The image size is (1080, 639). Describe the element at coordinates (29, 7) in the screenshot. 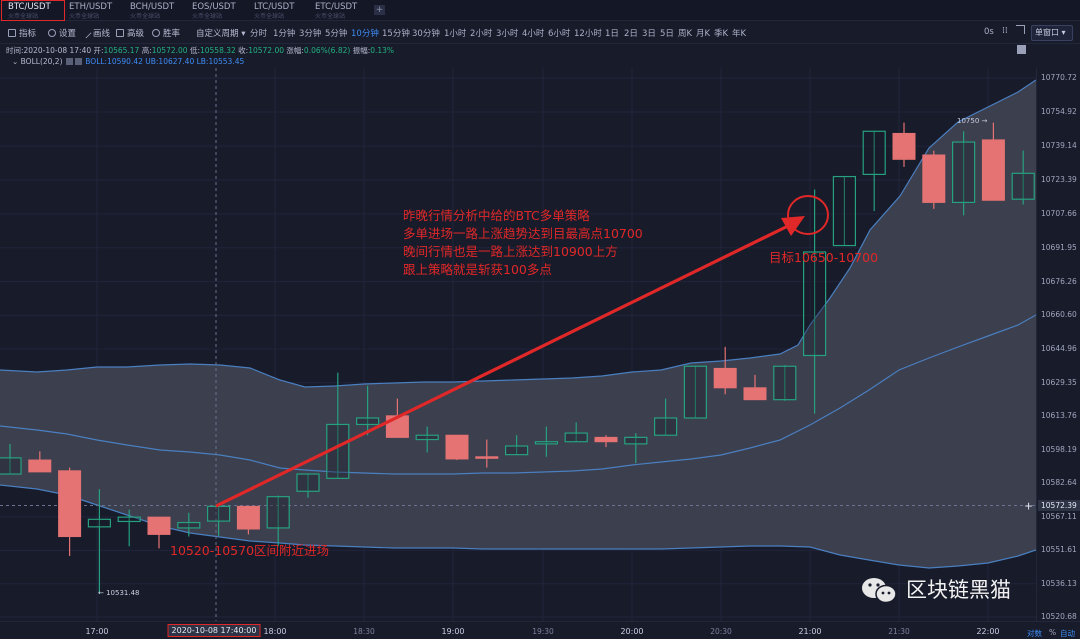

I see `tab-label: BTC/USDT` at that location.